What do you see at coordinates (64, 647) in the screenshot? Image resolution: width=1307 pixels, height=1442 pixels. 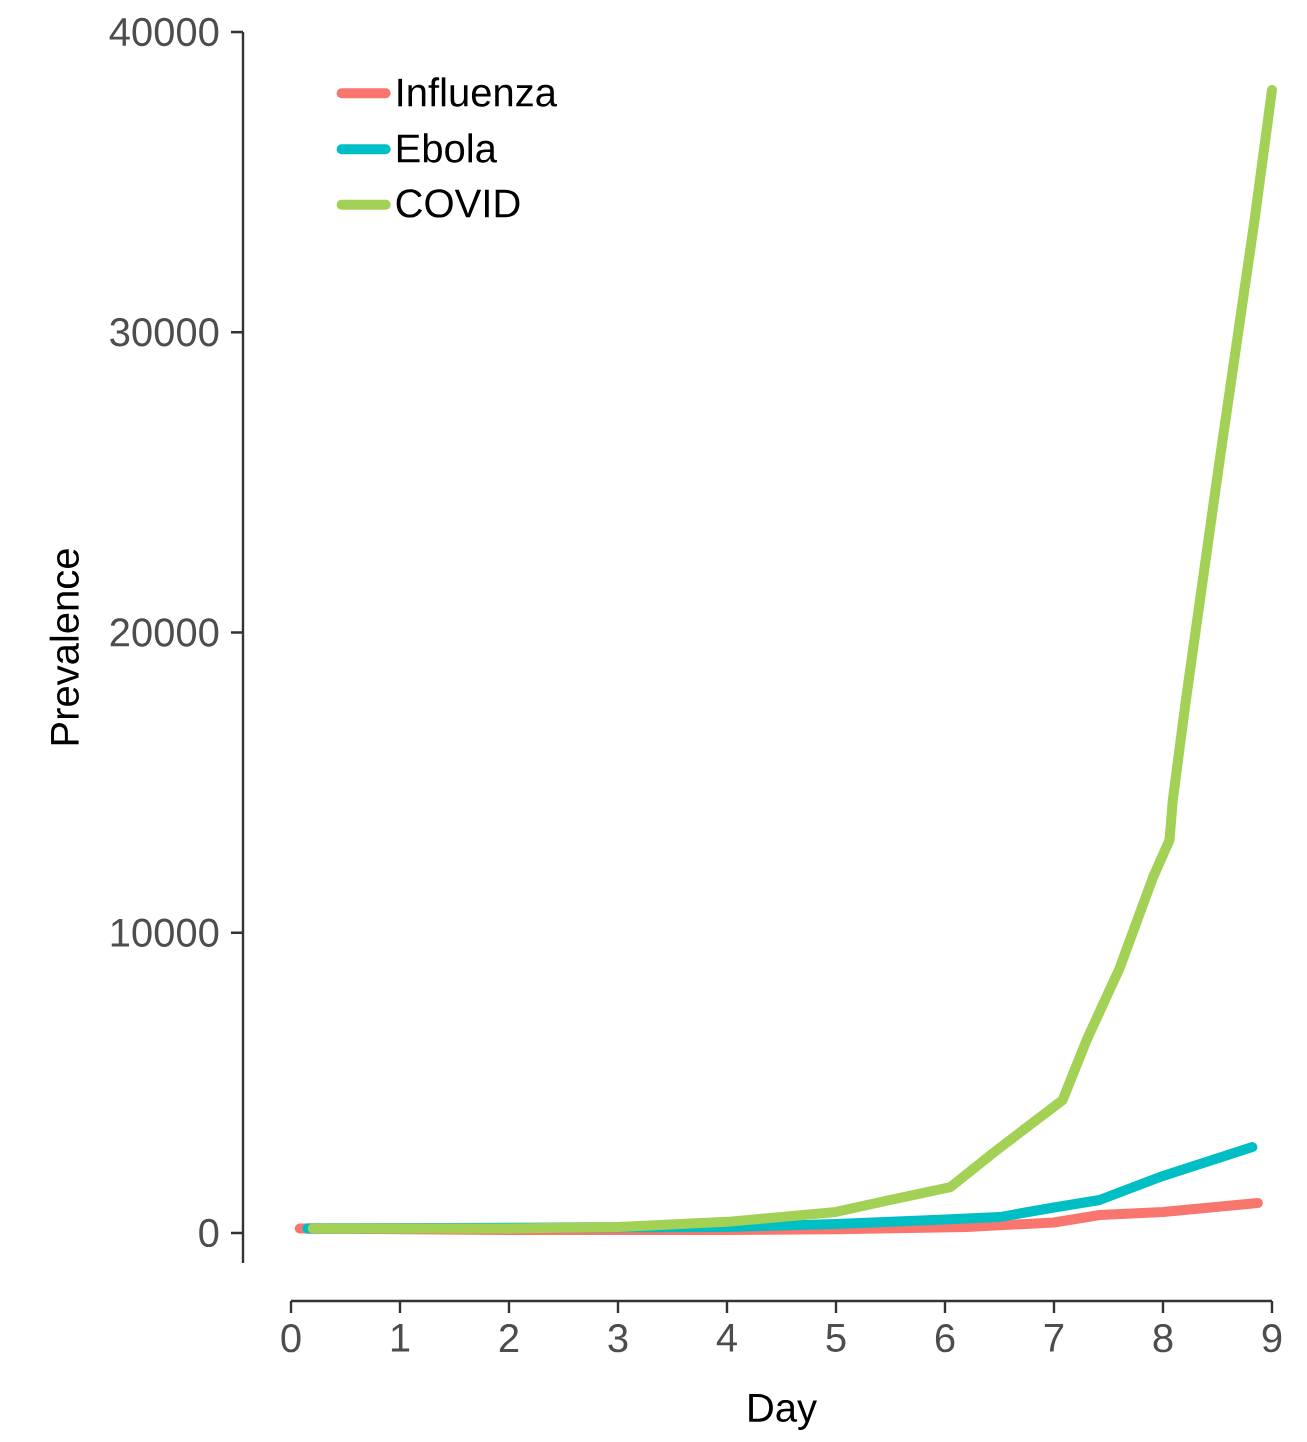 I see `y-axis-title: Prevalence` at bounding box center [64, 647].